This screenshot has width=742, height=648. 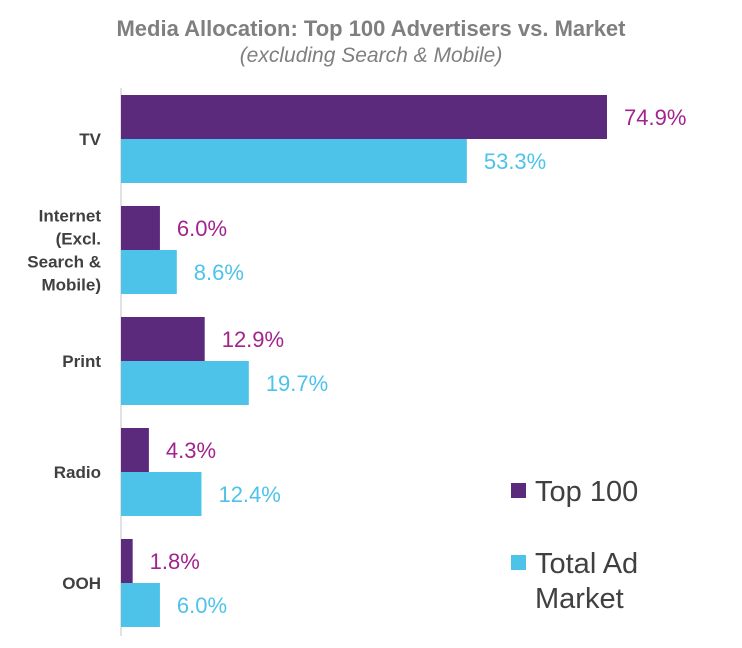 What do you see at coordinates (586, 492) in the screenshot?
I see `legend-label-top100-line-0: Top 100` at bounding box center [586, 492].